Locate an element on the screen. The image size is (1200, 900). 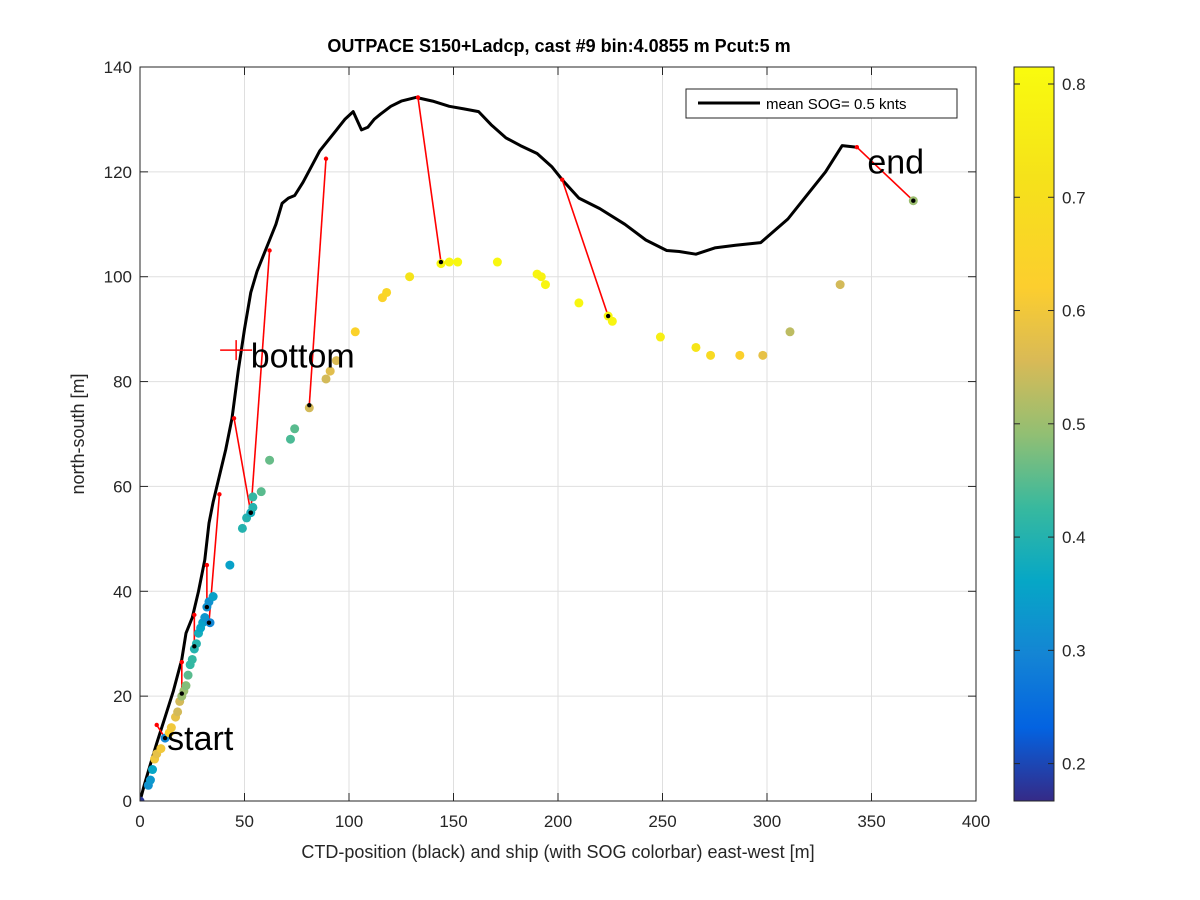
colorbar-tick-label: 0.3 is located at coordinates (1074, 650).